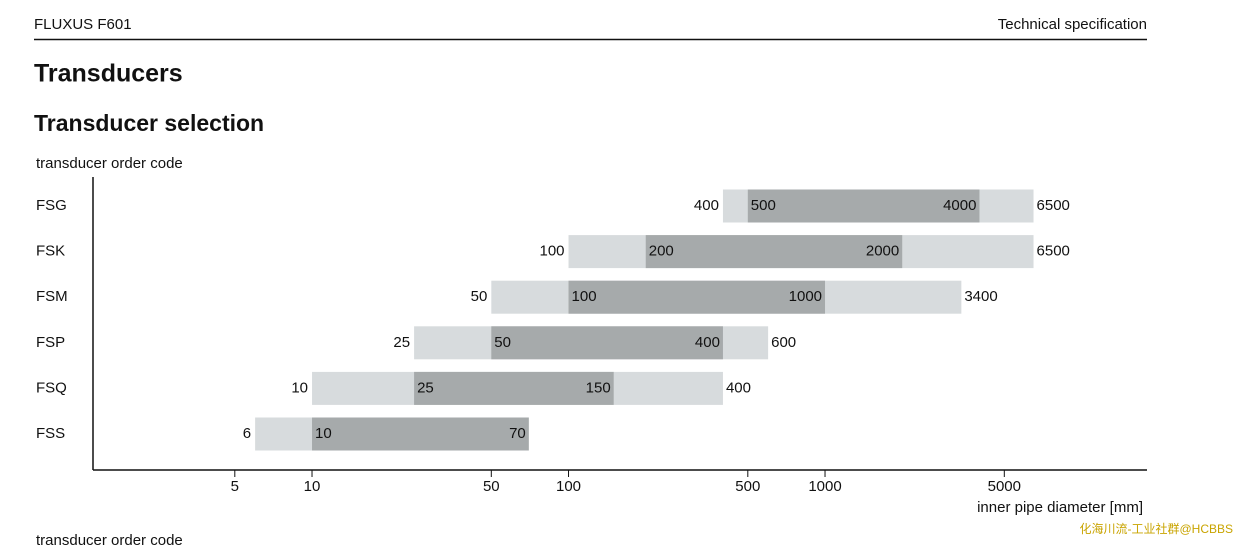  What do you see at coordinates (50, 342) in the screenshot?
I see `category-label: FSP` at bounding box center [50, 342].